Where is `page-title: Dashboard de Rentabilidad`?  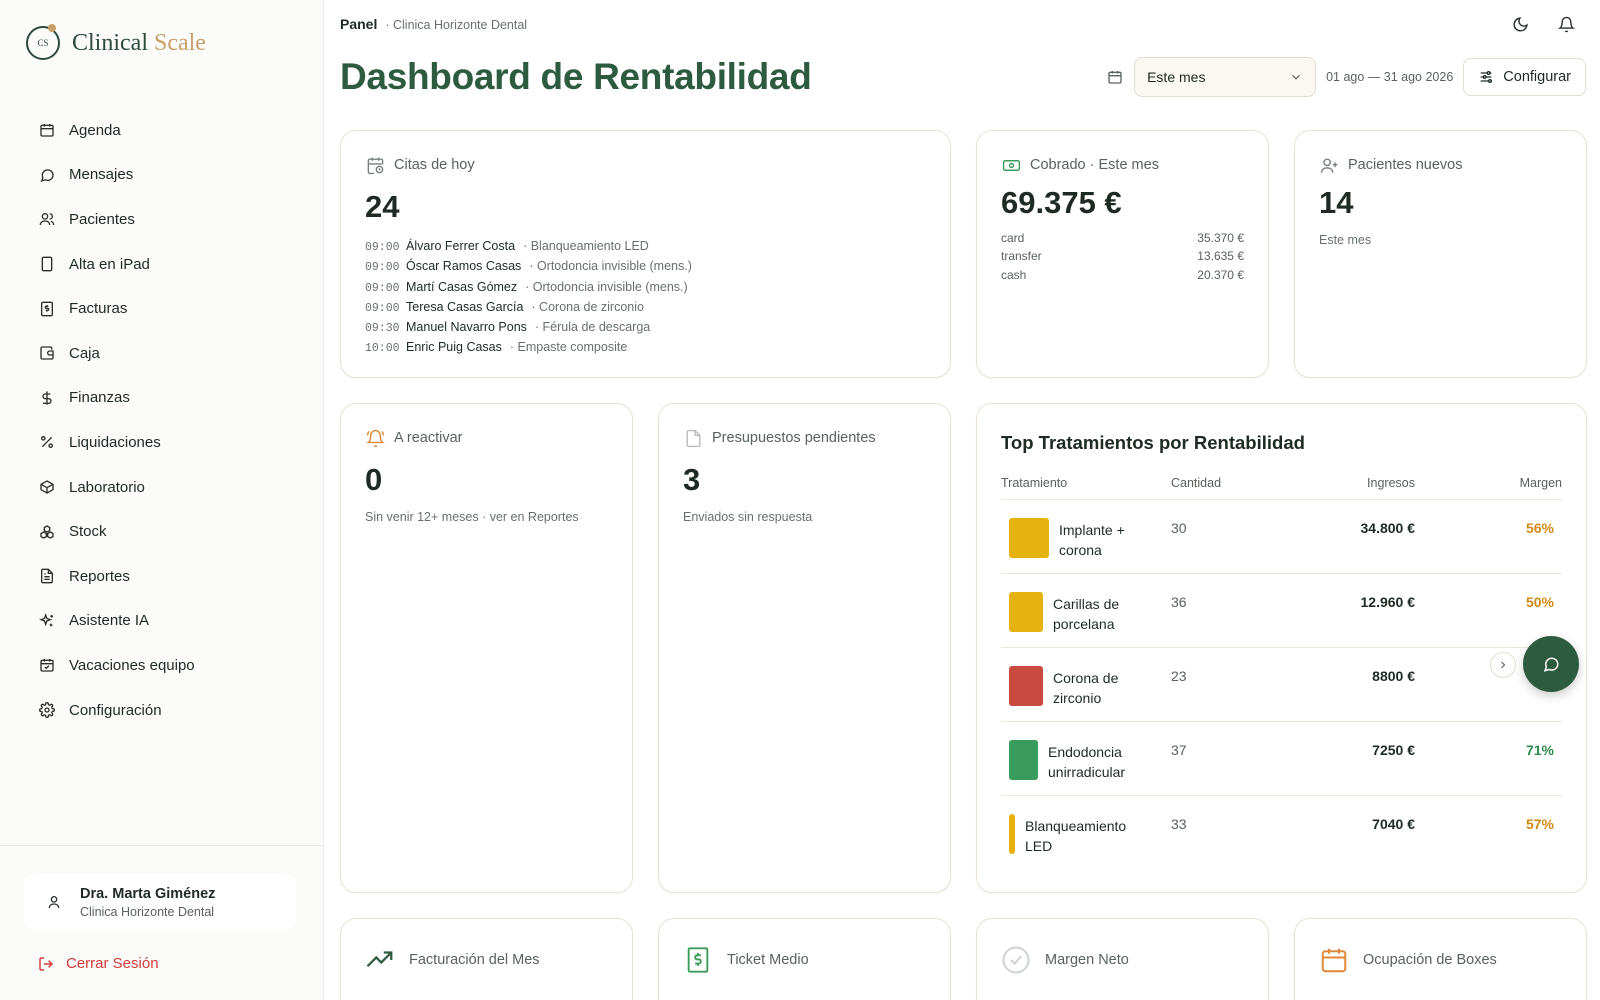
page-title: Dashboard de Rentabilidad is located at coordinates (576, 76).